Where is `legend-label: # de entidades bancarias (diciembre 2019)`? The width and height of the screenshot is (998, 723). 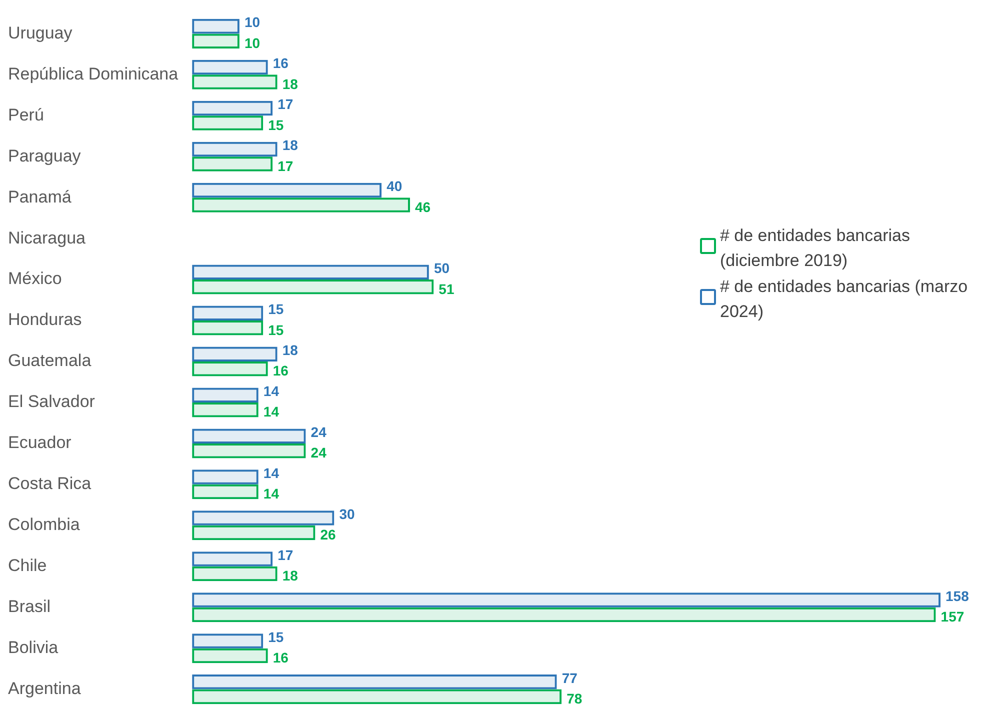
legend-label: # de entidades bancarias (diciembre 2019) is located at coordinates (815, 248).